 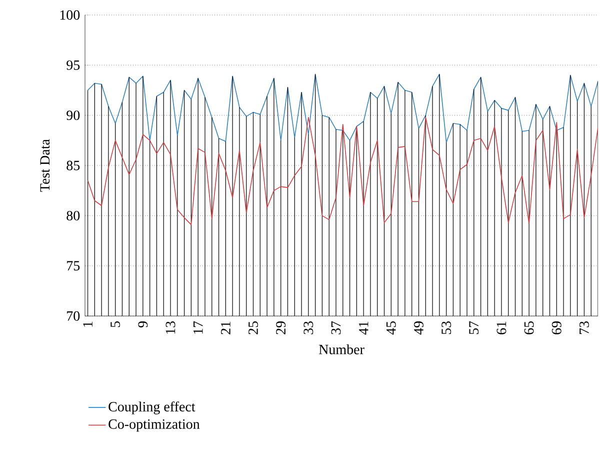 What do you see at coordinates (447, 327) in the screenshot?
I see `x-tick-label: 53` at bounding box center [447, 327].